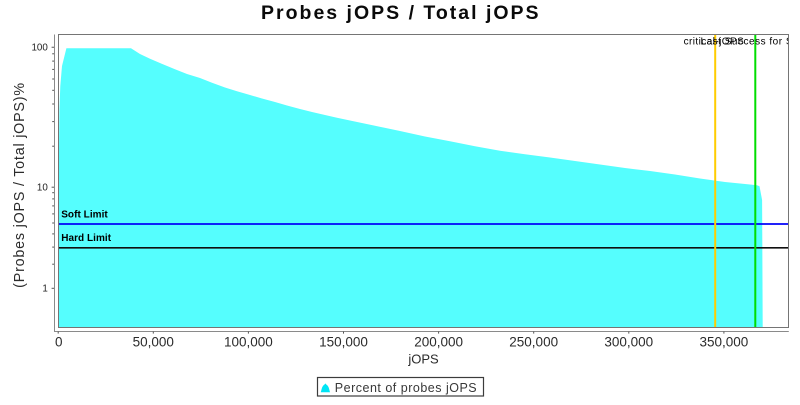 The image size is (800, 405). I want to click on svg-text: 200,000, so click(438, 342).